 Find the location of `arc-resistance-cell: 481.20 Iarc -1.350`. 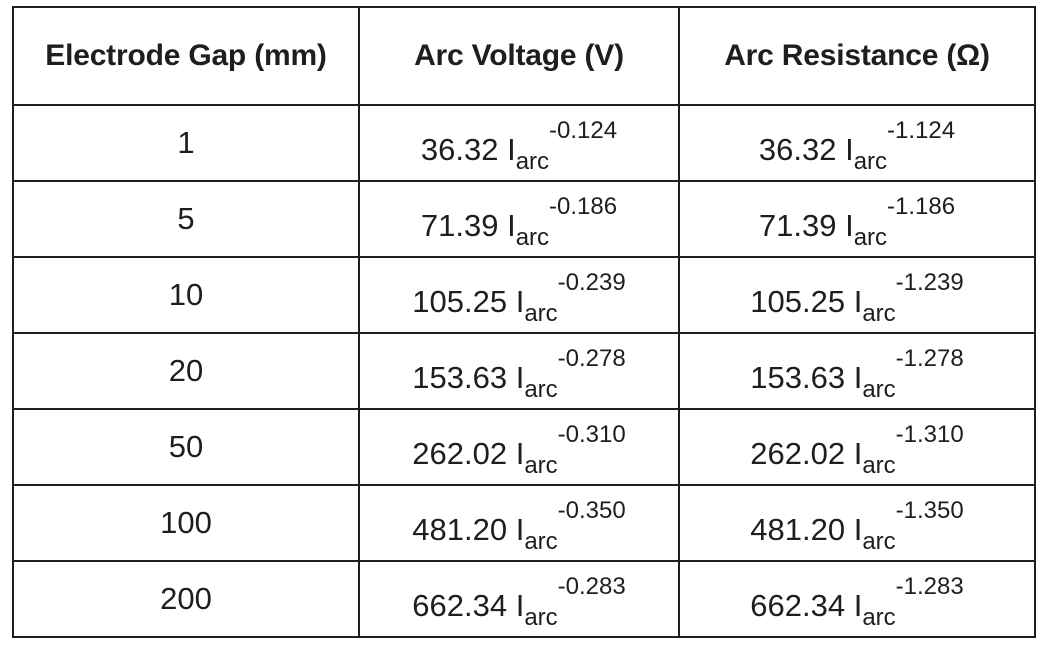

arc-resistance-cell: 481.20 Iarc -1.350 is located at coordinates (857, 523).